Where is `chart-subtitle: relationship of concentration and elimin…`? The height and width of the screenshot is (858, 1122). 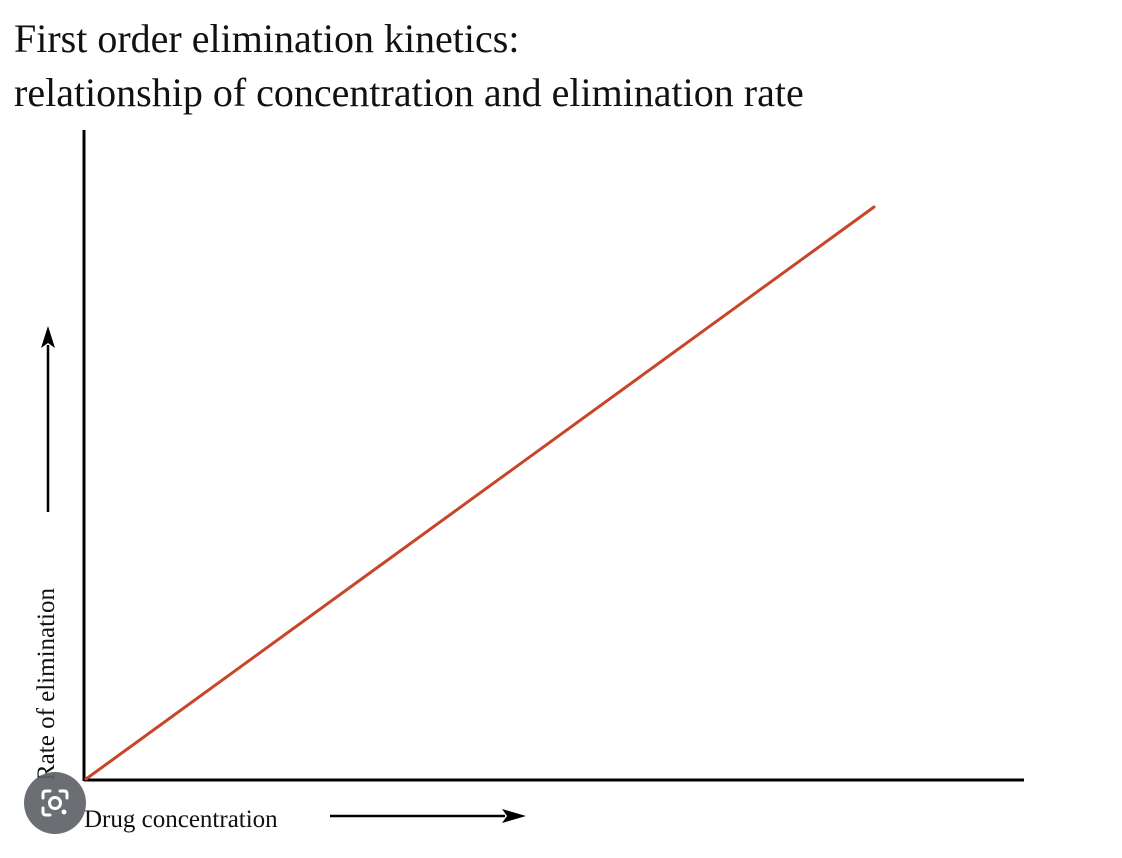 chart-subtitle: relationship of concentration and elimin… is located at coordinates (409, 92).